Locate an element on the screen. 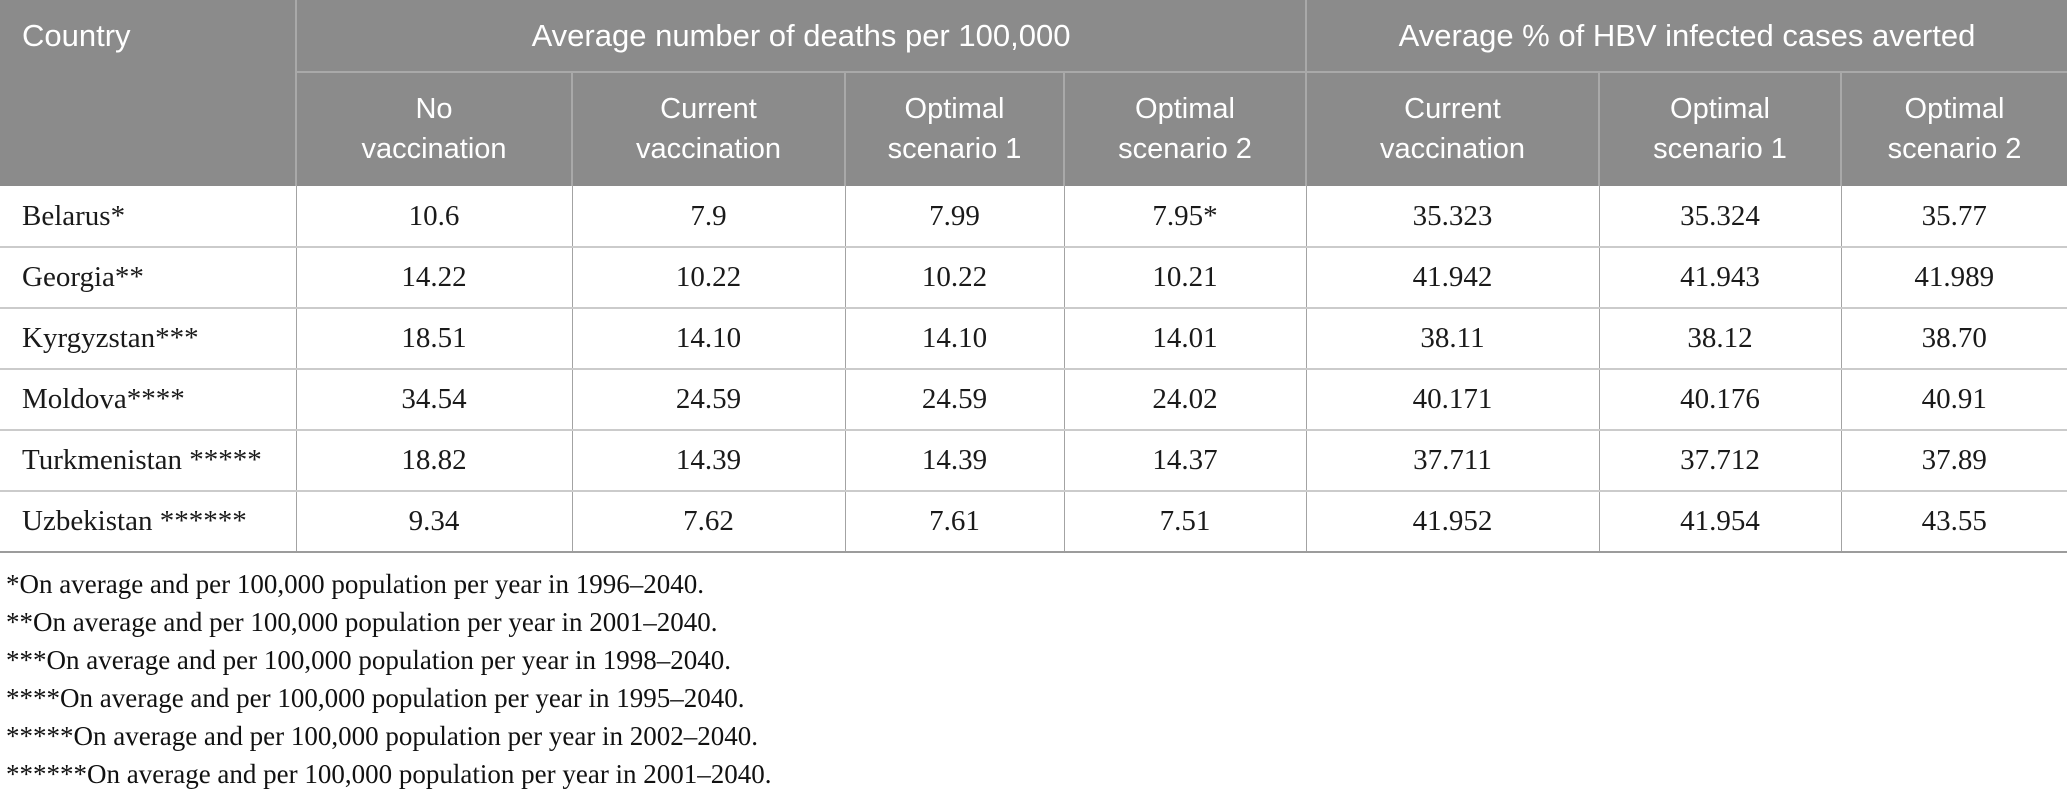  country-cell: Kyrgyzstan*** is located at coordinates (148, 338).